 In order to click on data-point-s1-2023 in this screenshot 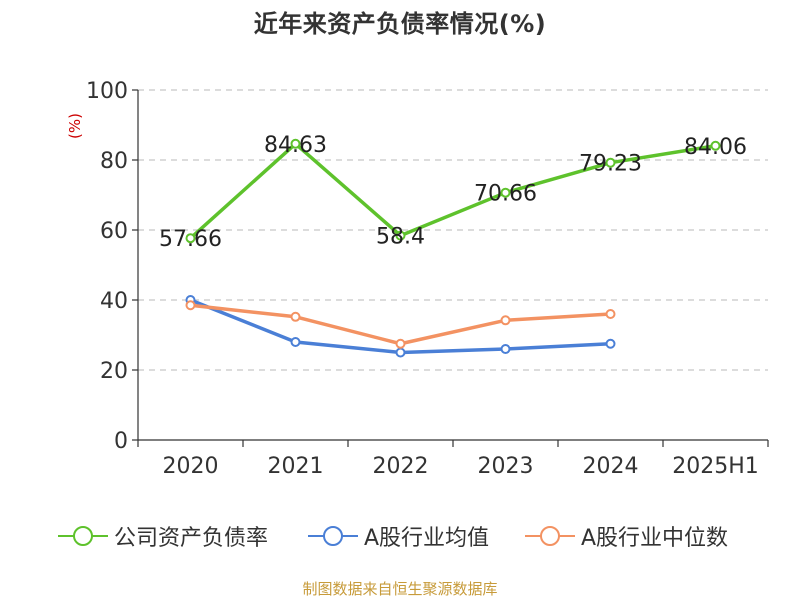, I will do `click(505, 349)`.